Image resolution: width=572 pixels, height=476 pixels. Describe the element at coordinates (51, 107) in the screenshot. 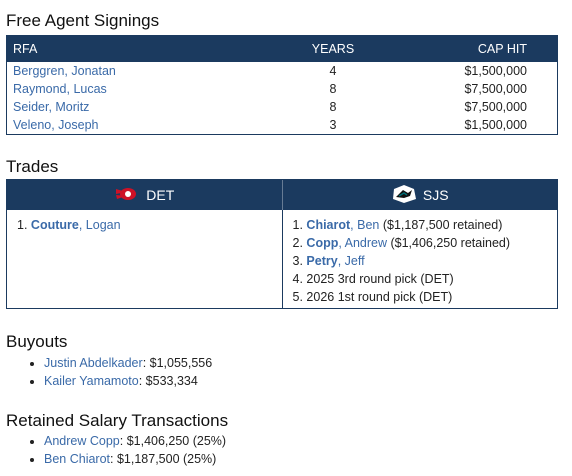

I see `player-link: Seider, Moritz` at that location.